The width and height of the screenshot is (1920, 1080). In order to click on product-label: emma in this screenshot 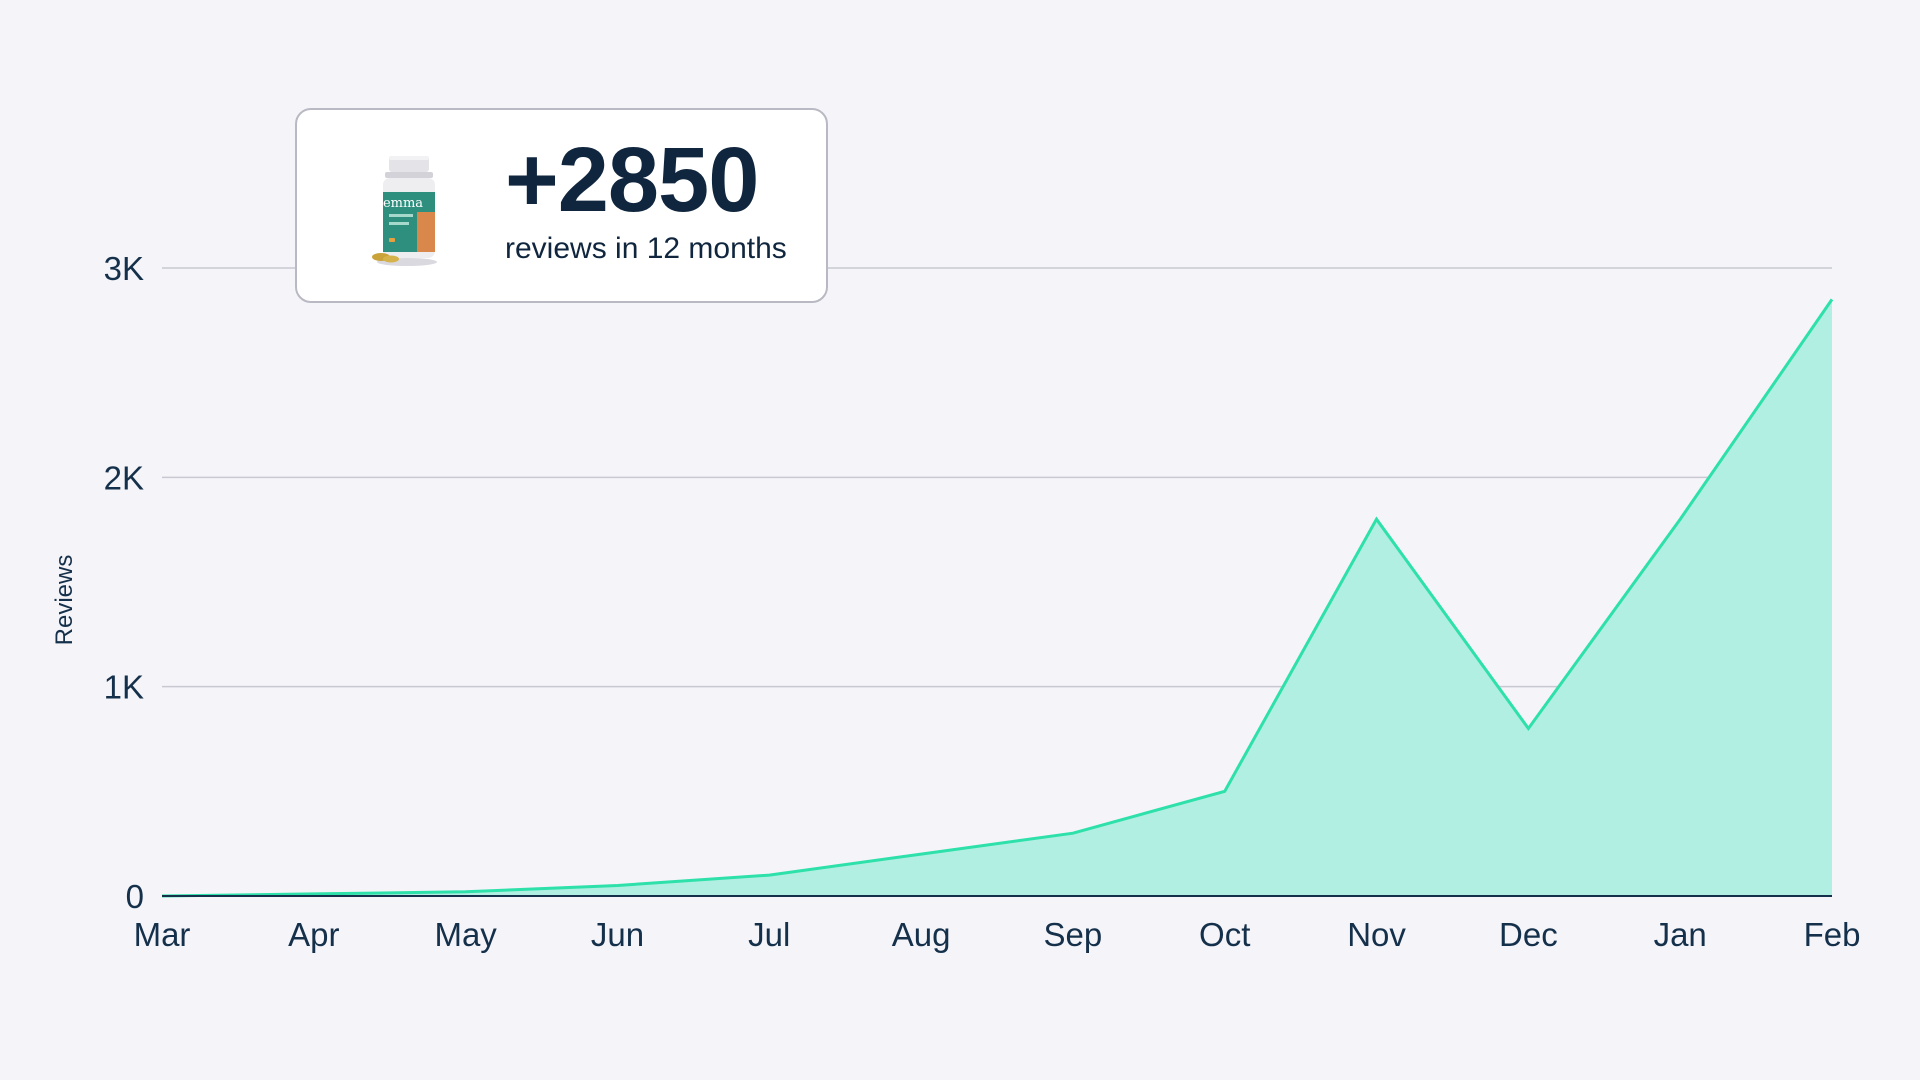, I will do `click(403, 203)`.